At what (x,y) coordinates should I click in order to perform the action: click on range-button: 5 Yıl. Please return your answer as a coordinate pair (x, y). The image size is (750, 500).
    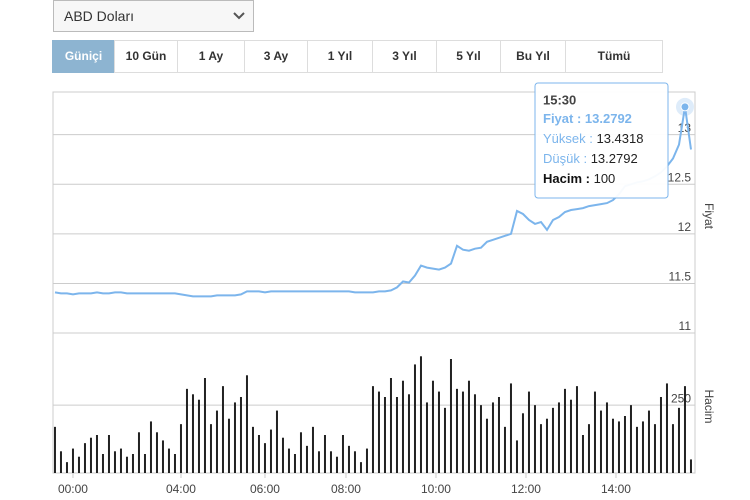
    Looking at the image, I should click on (468, 56).